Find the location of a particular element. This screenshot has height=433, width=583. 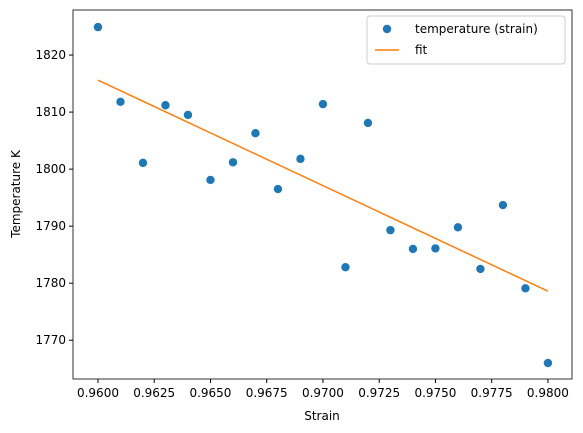

legend-label: temperature (strain) is located at coordinates (476, 29).